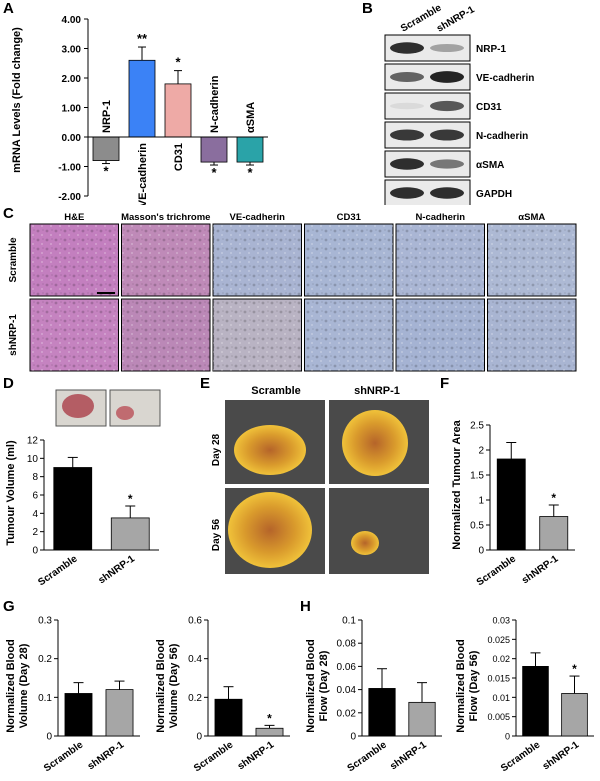 This screenshot has height=781, width=600. What do you see at coordinates (135, 408) in the screenshot?
I see `tumour-photo-shnrp1` at bounding box center [135, 408].